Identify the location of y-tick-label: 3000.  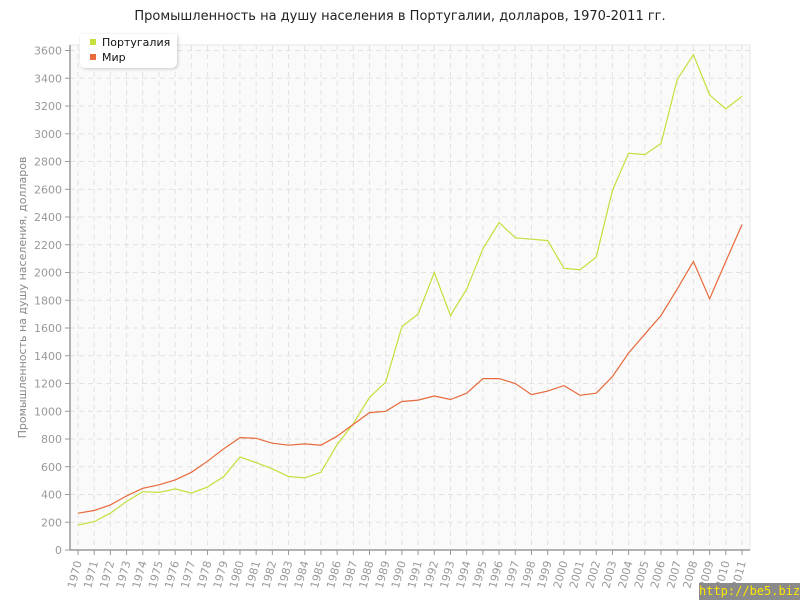
(48, 134).